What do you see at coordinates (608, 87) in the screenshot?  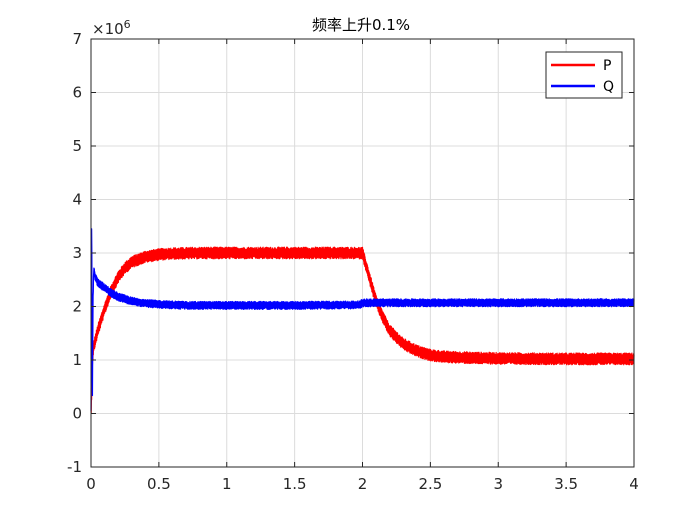 I see `legend-label-Q: Q` at bounding box center [608, 87].